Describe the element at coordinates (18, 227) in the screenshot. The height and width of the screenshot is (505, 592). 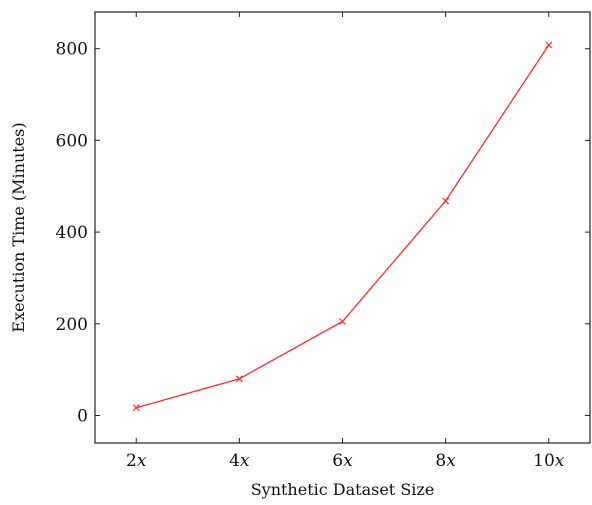
I see `y-axis-title: Execution Time (Minutes)` at that location.